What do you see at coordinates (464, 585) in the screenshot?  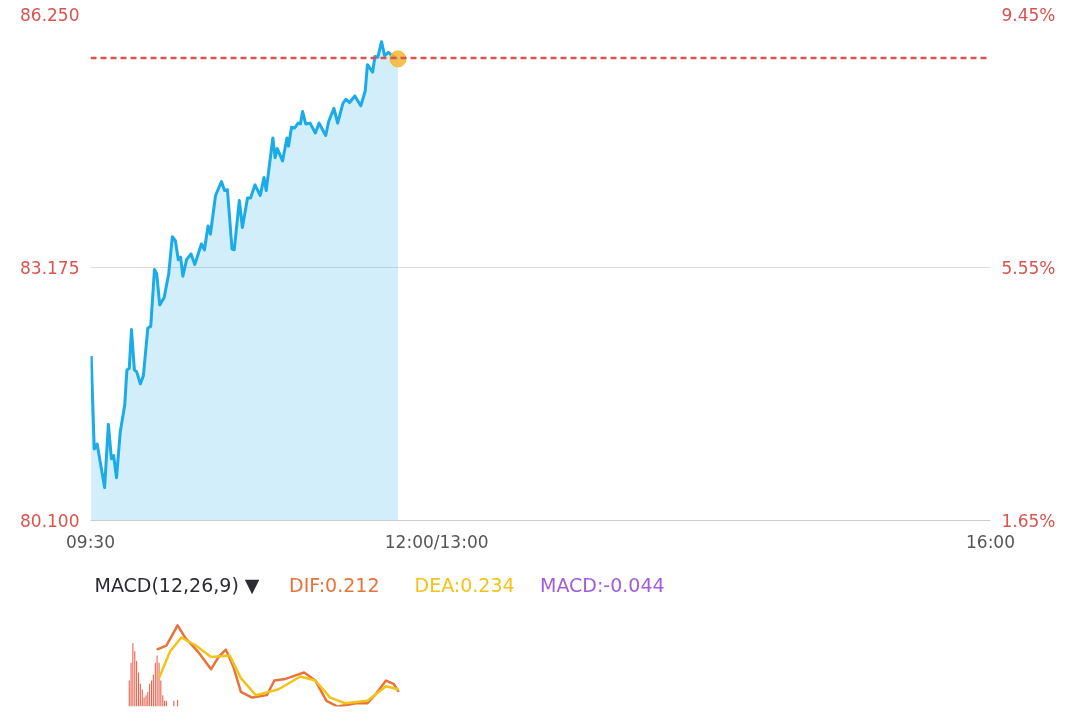 I see `text: DEA:0.234` at bounding box center [464, 585].